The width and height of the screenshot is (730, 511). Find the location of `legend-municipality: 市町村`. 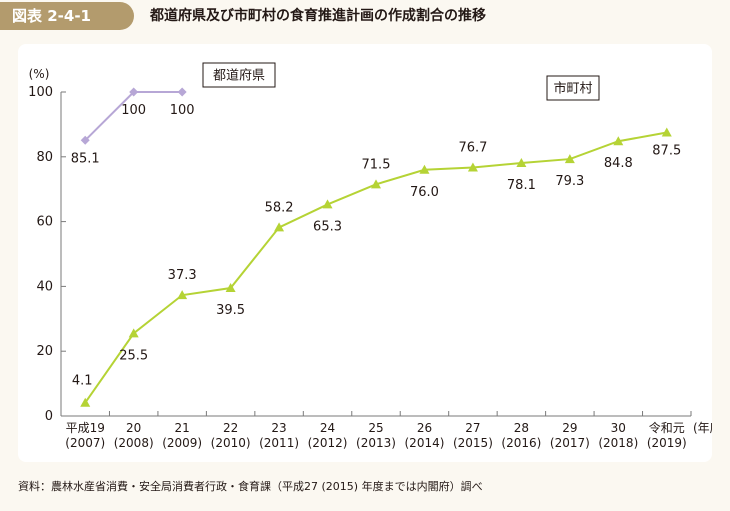

legend-municipality: 市町村 is located at coordinates (572, 89).